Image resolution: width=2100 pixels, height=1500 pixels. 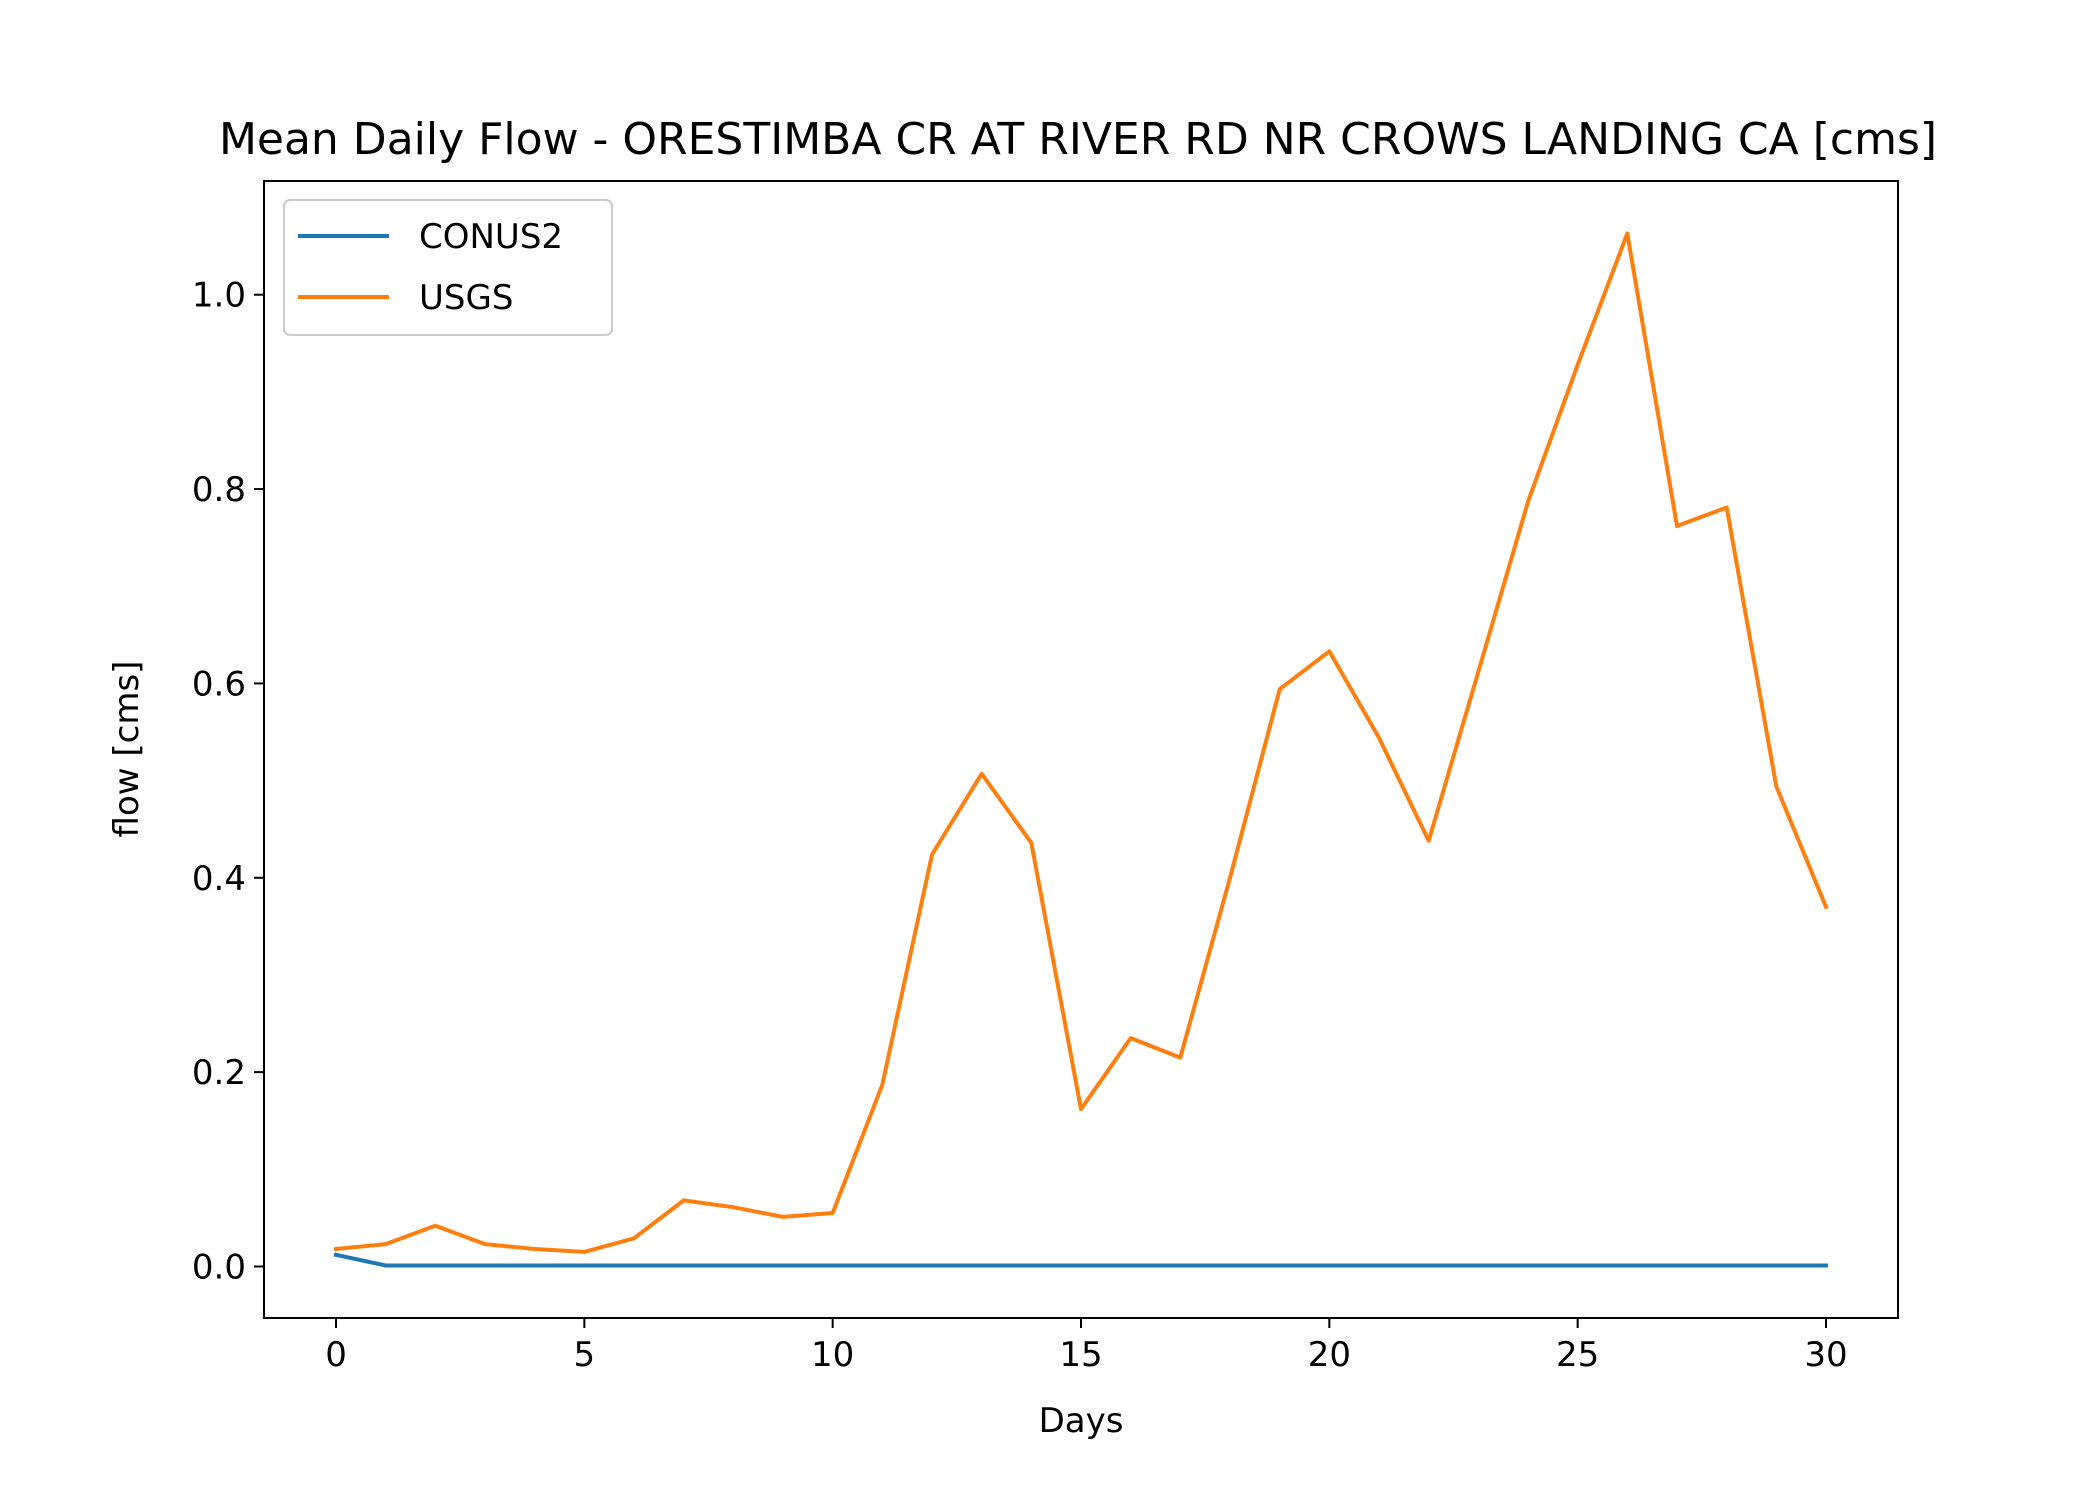 I want to click on x-axis-label: Days, so click(x=1081, y=1421).